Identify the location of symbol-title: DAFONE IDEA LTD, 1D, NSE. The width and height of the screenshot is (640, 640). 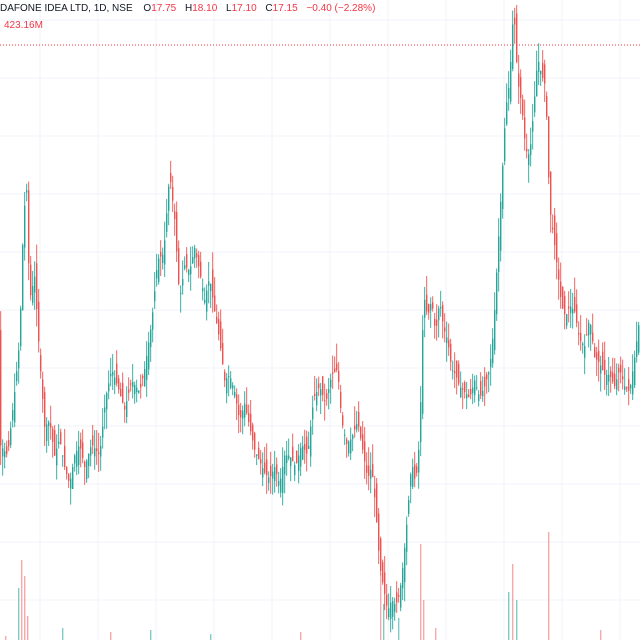
(66, 8).